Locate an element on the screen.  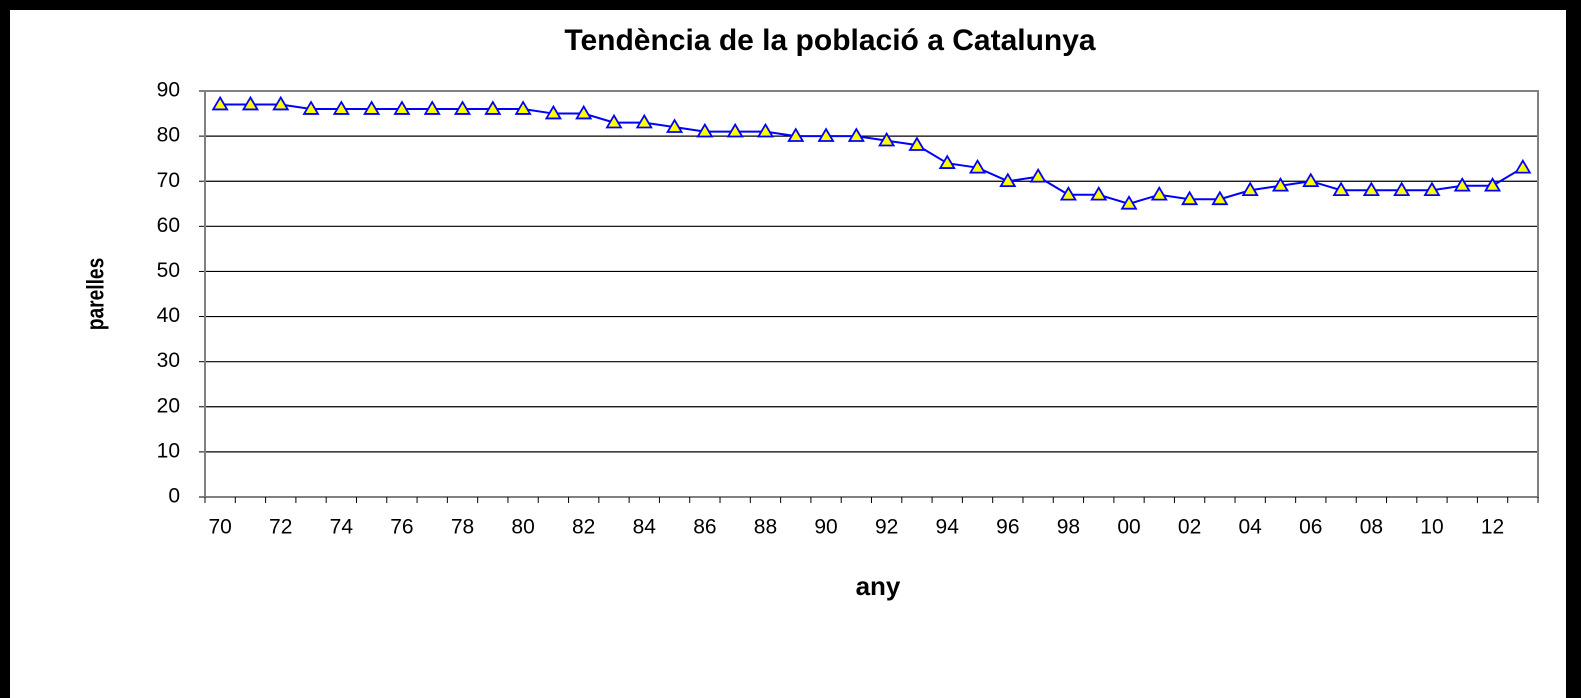
x-tick-label: 08 is located at coordinates (1371, 527).